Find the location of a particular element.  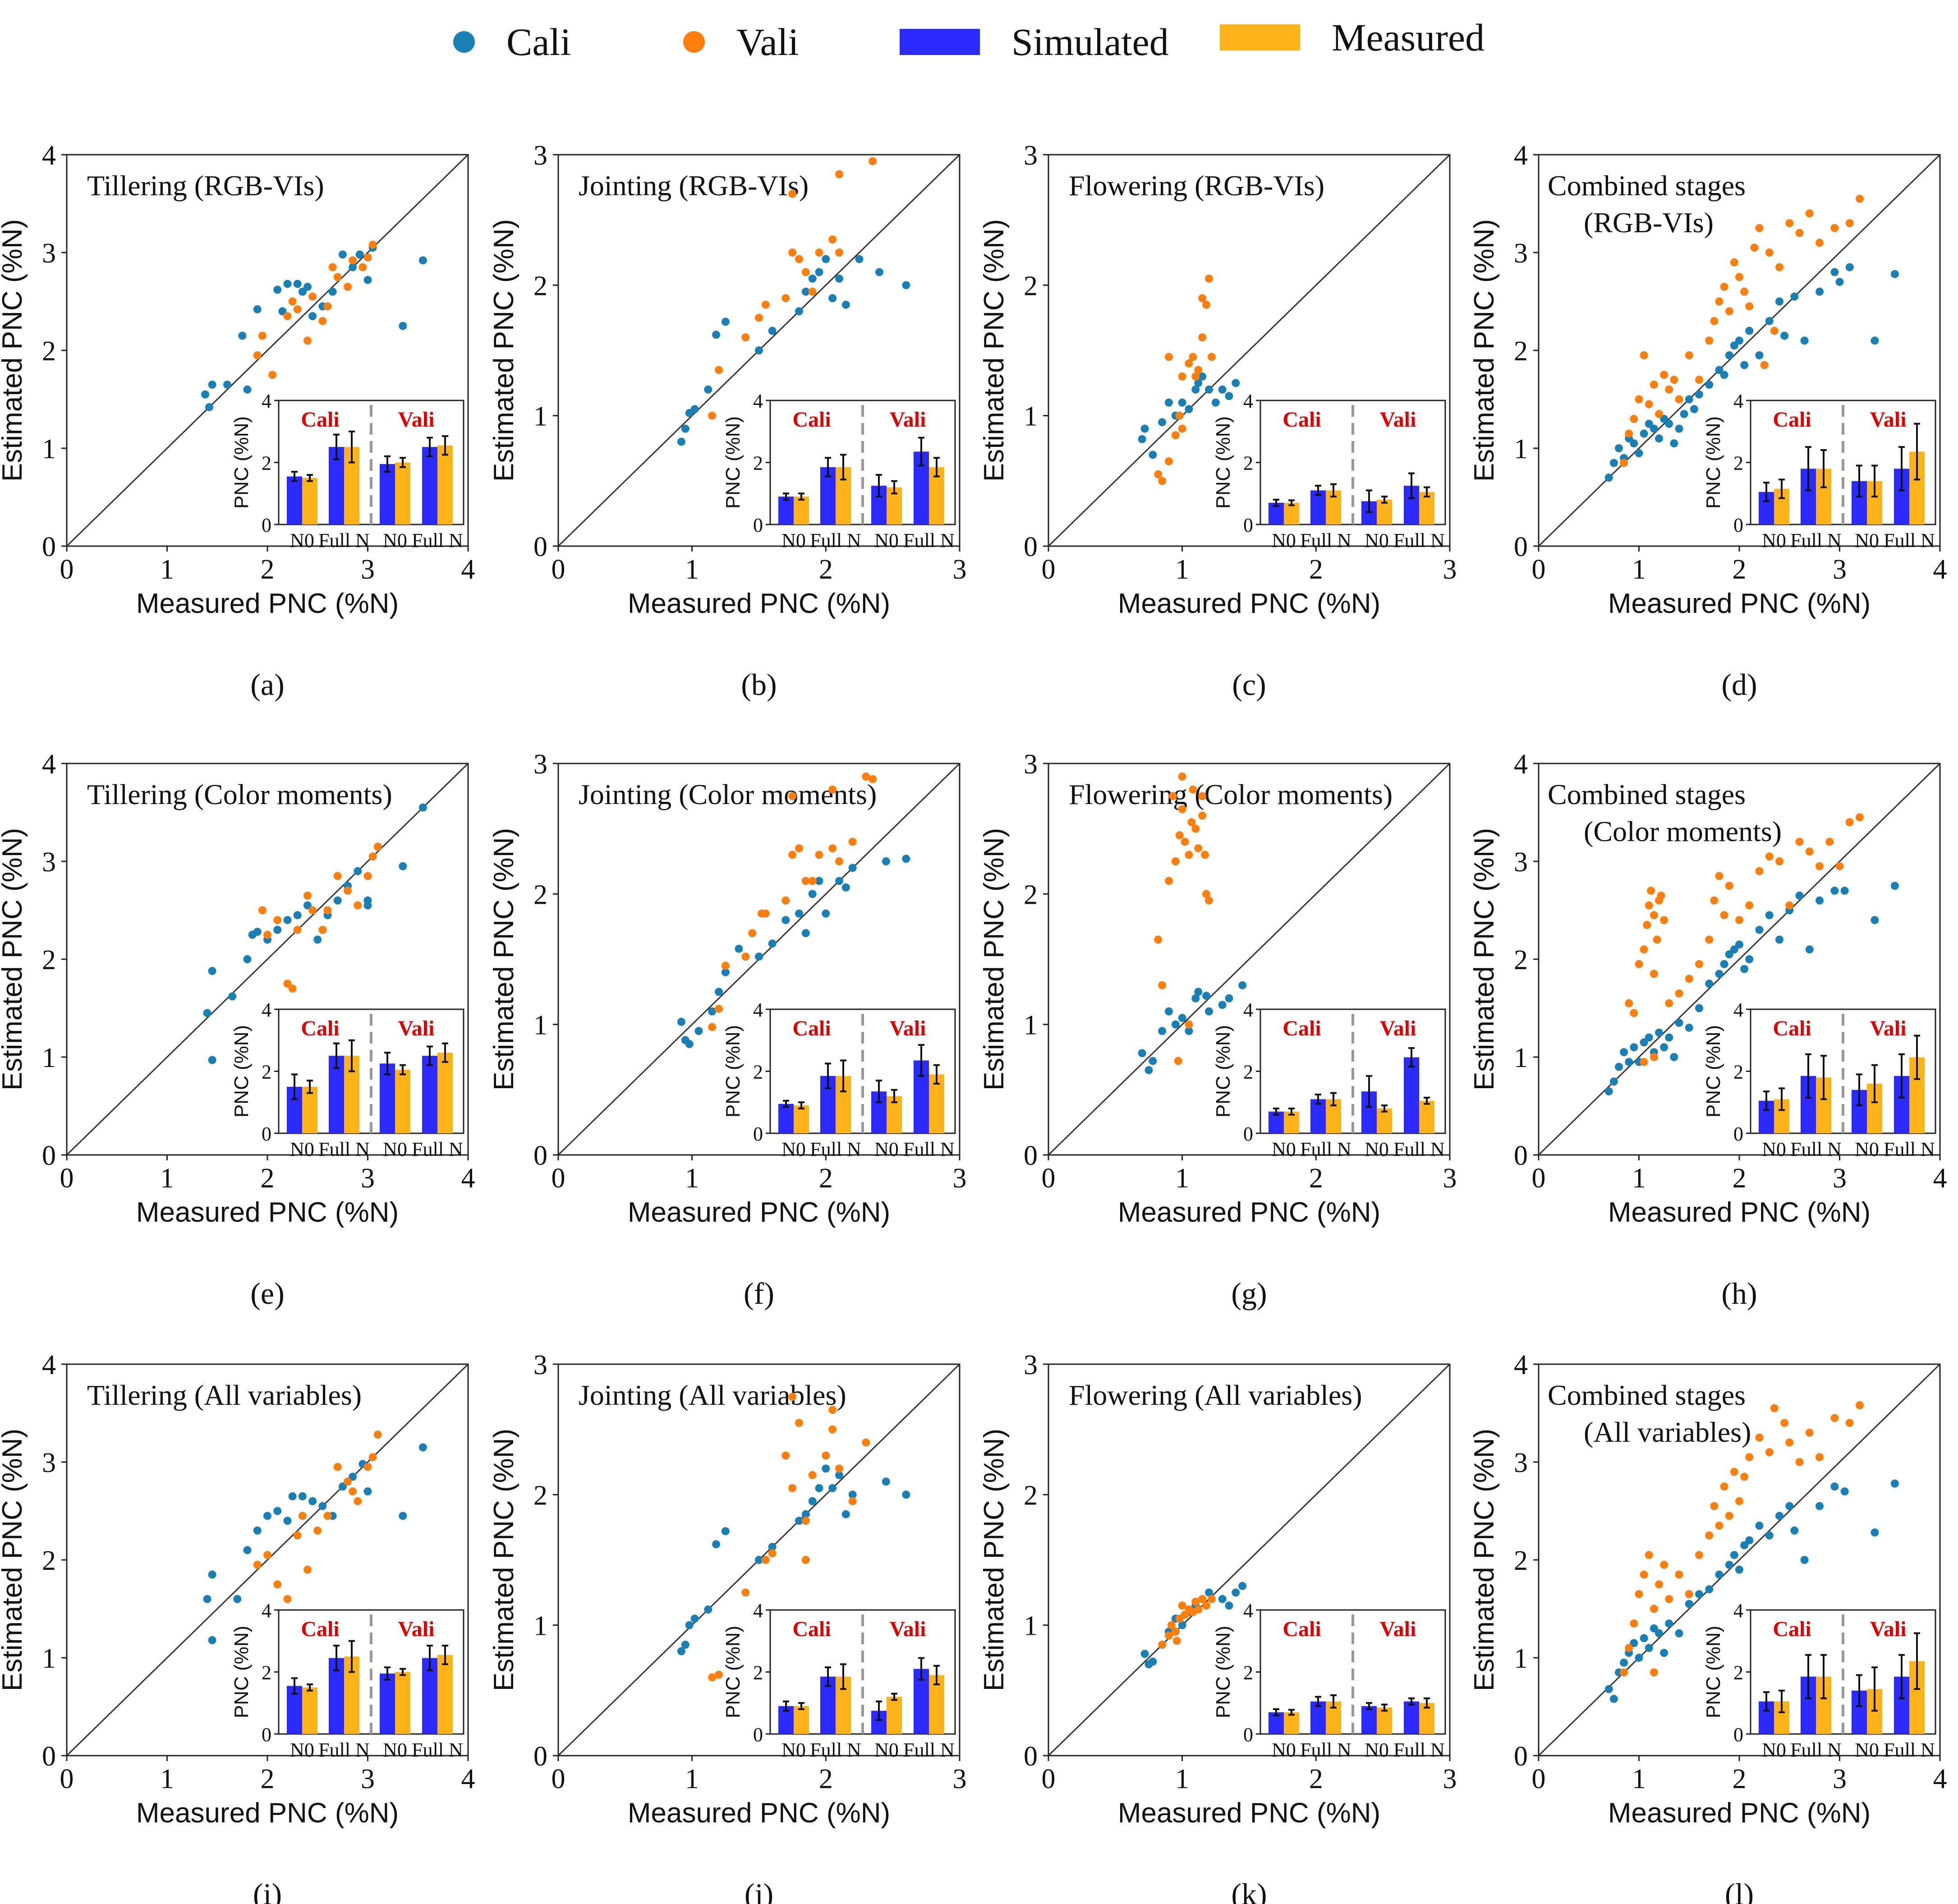

panel-title: Flowering (Color moments) is located at coordinates (1231, 794).